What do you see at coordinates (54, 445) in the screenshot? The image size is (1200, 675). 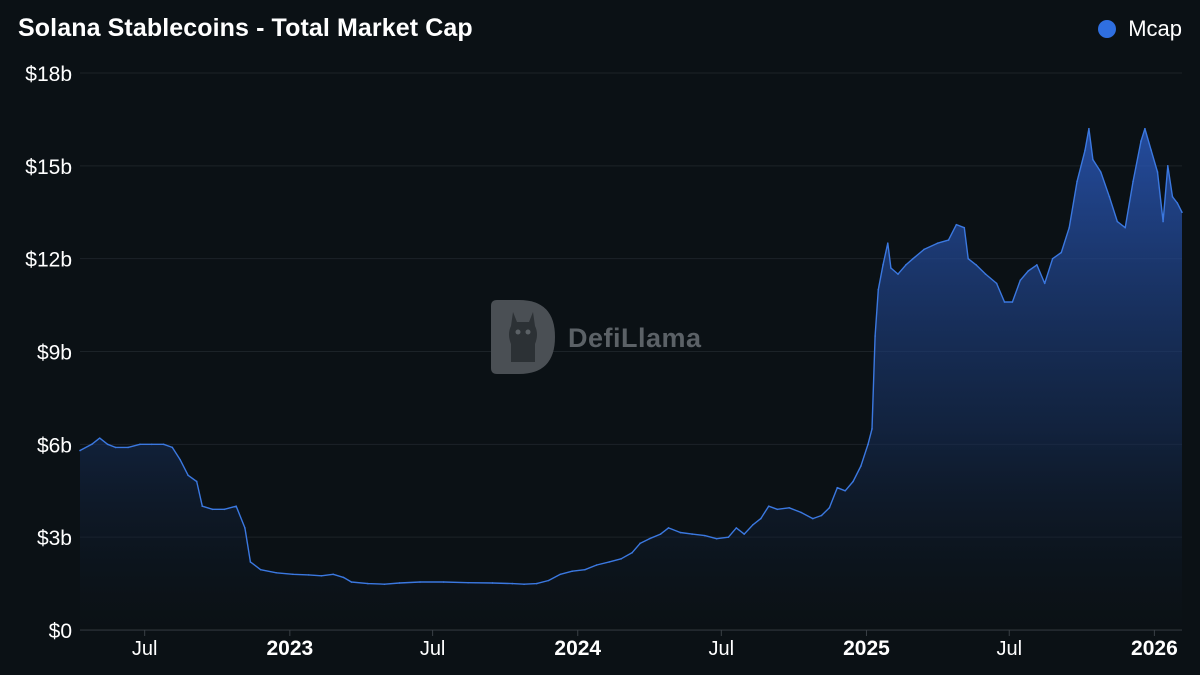 I see `y-tick-label: $6b` at bounding box center [54, 445].